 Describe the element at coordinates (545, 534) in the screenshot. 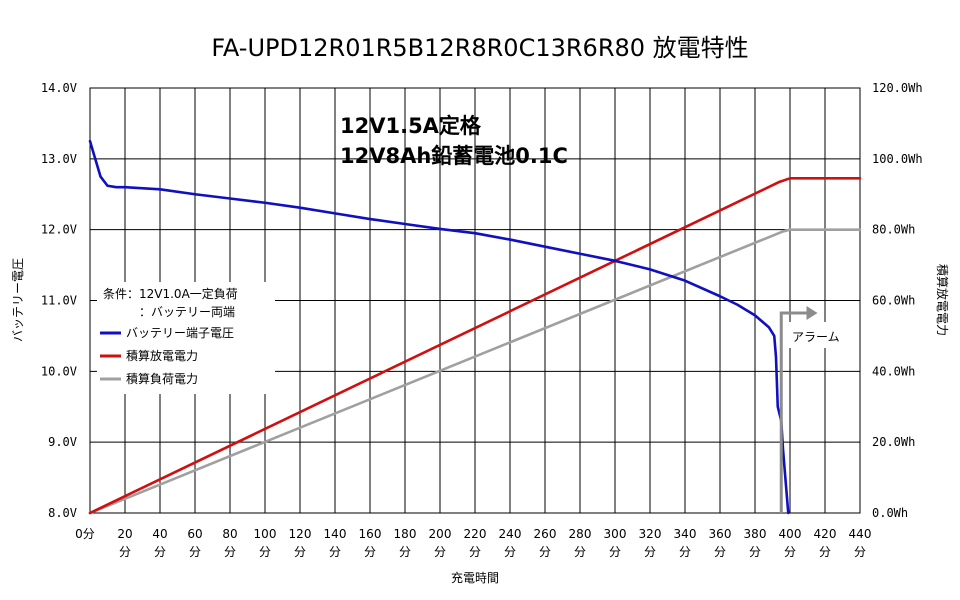

I see `x-tick-label: 260` at that location.